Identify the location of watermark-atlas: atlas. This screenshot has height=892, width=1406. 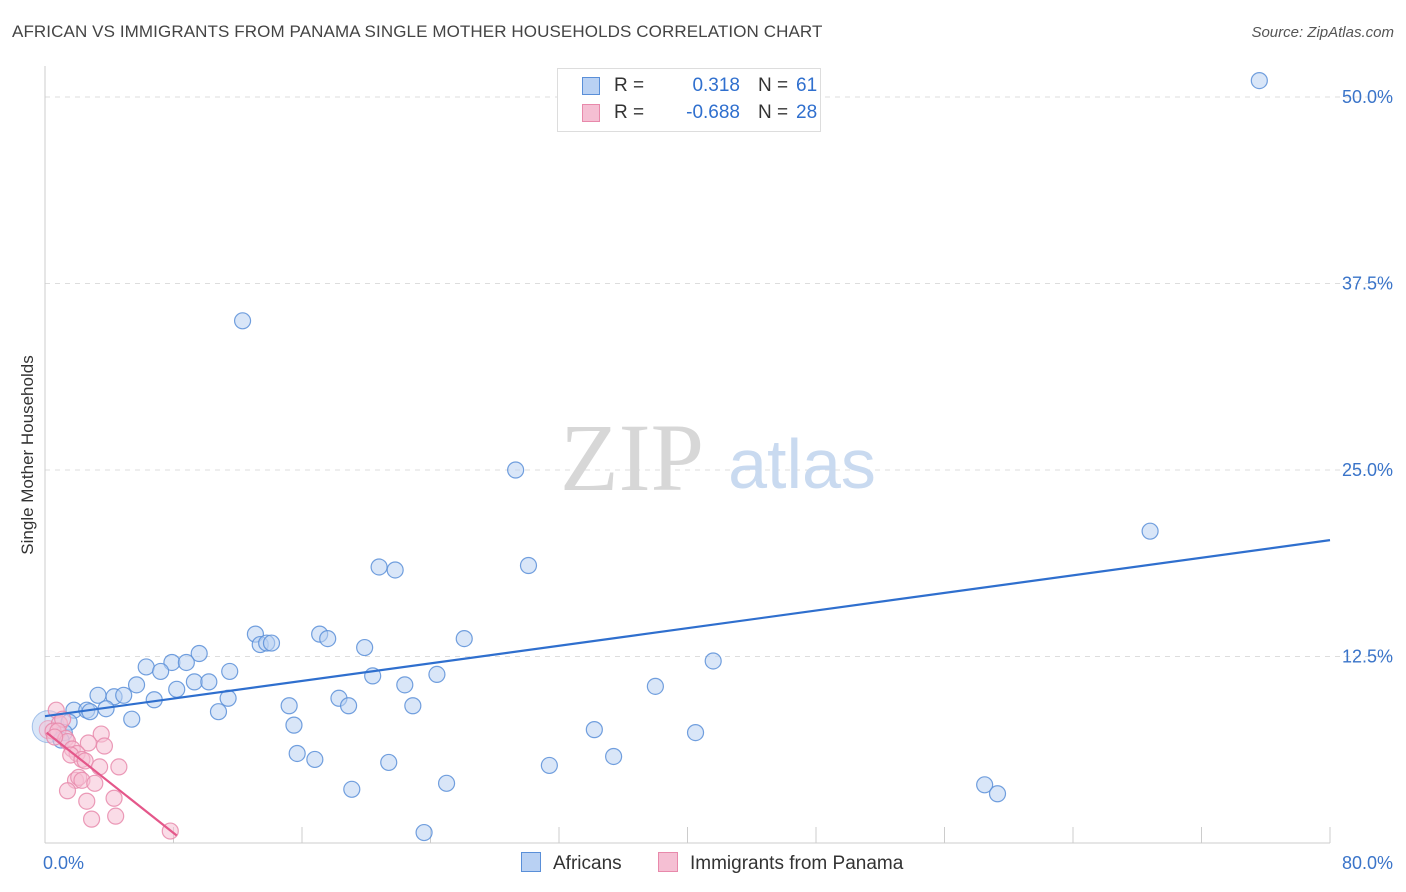
(802, 464).